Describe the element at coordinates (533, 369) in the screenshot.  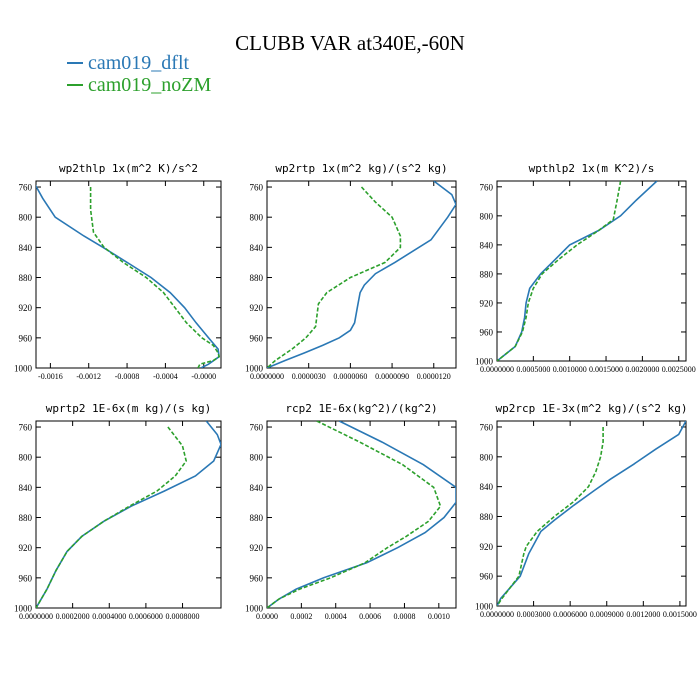
I see `x-tick-label: 0.0005000` at that location.